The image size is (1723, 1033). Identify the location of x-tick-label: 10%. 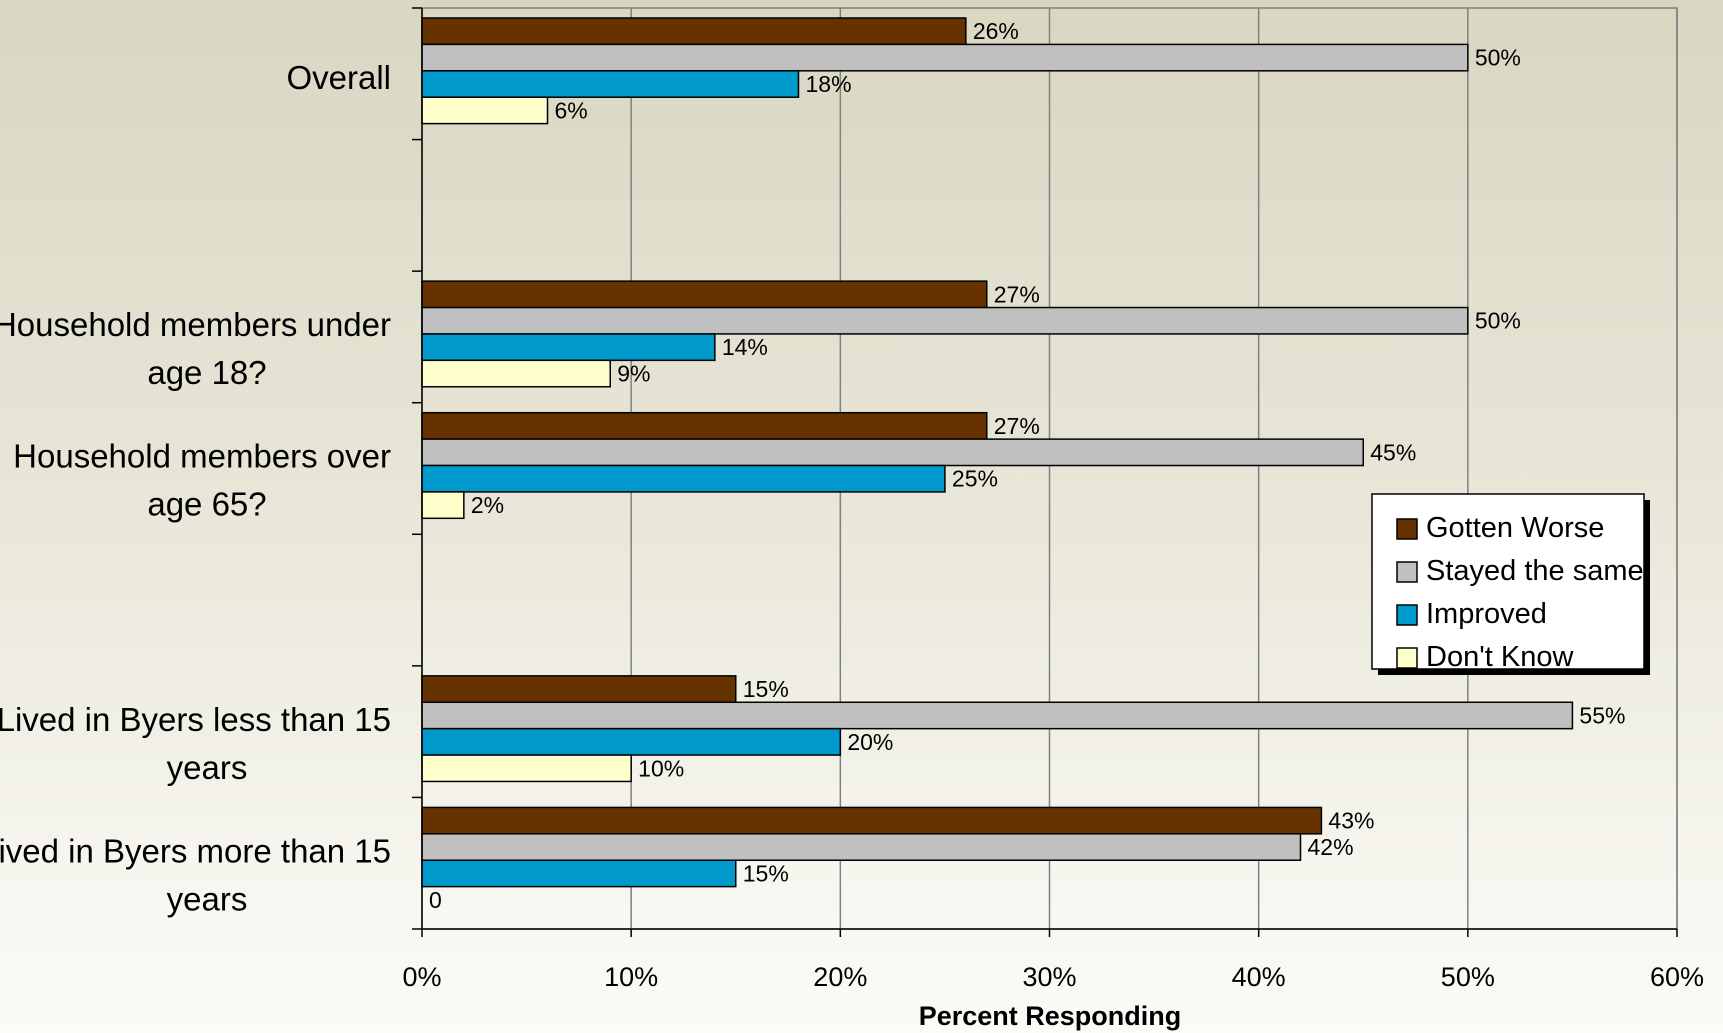
(631, 977).